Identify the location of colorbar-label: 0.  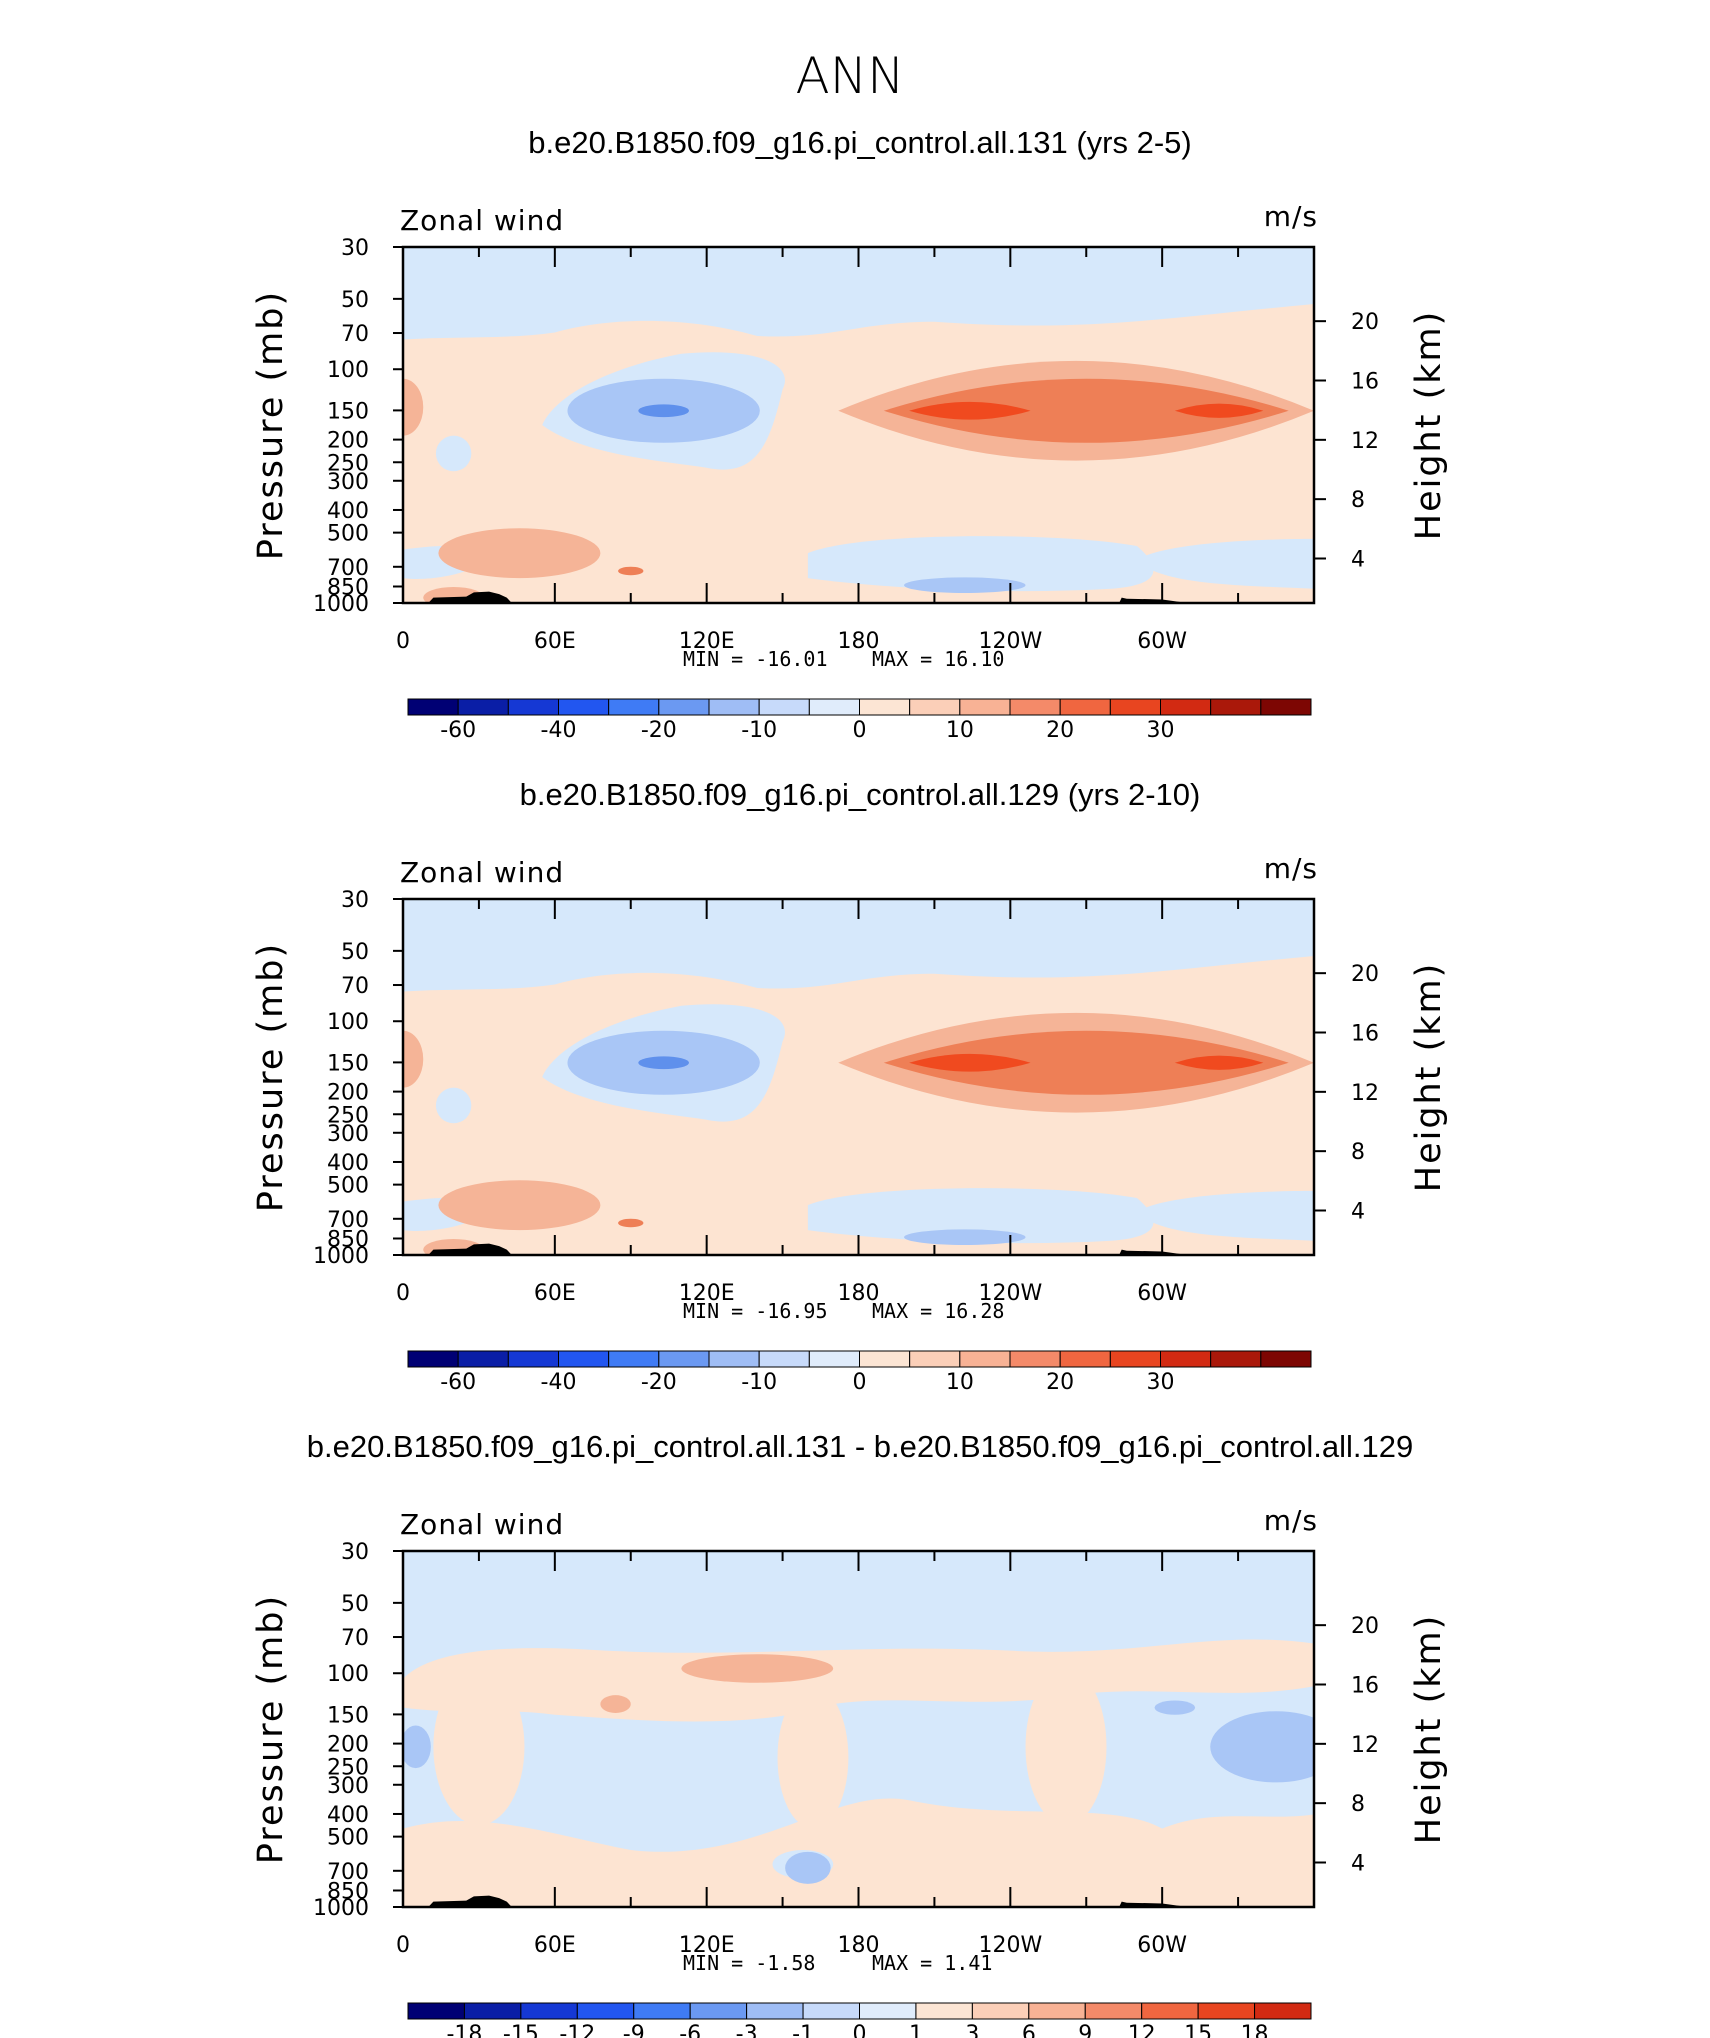
(860, 730).